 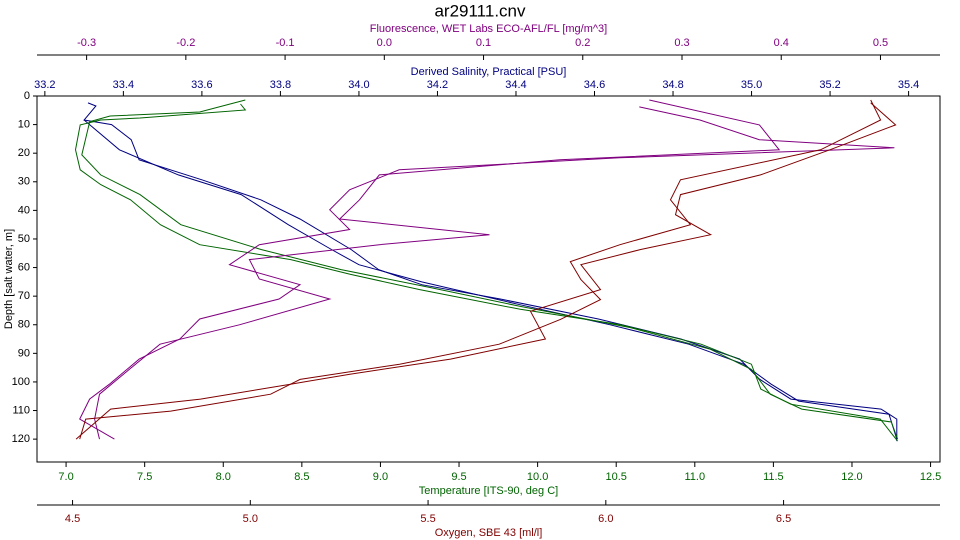 I want to click on y-tick-label: 20, so click(x=24, y=153).